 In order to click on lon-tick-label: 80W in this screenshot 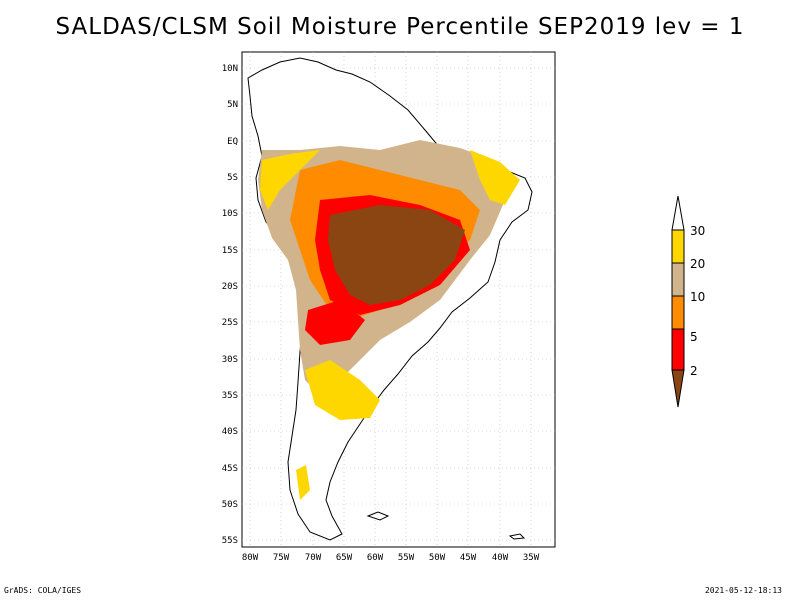, I will do `click(250, 558)`.